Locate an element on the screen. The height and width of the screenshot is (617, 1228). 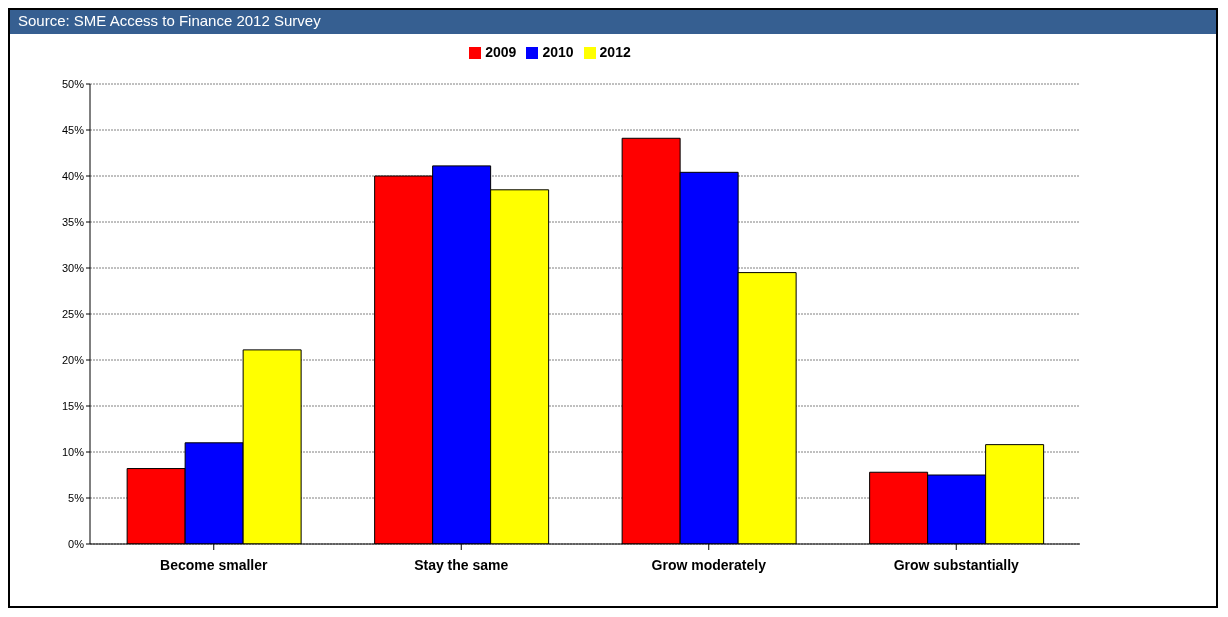
source-note: Source: SME Access to Finance 2012 Survey is located at coordinates (613, 22).